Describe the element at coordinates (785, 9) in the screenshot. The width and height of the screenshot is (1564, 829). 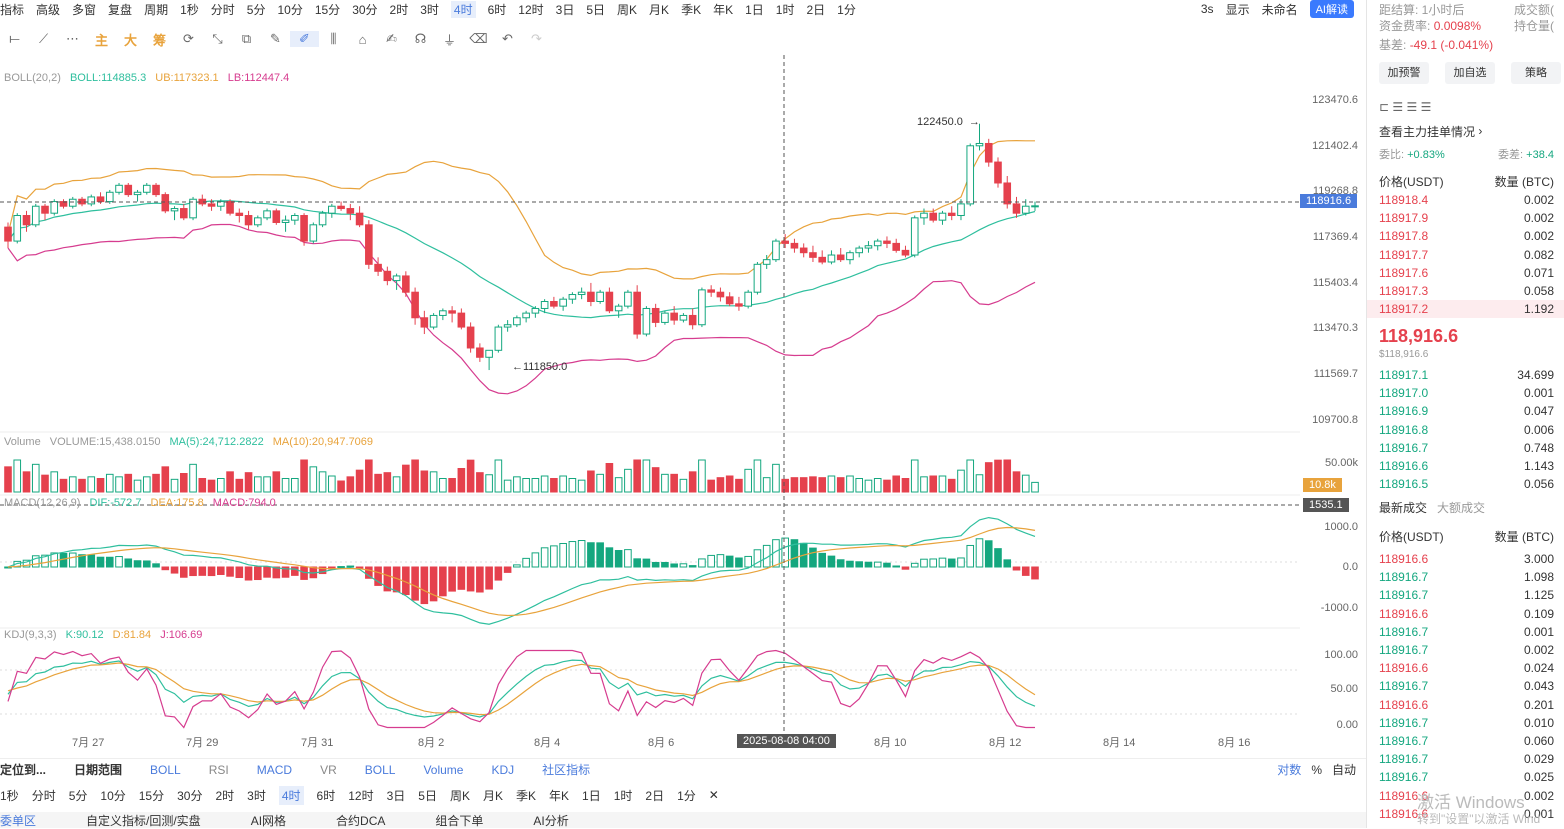
I see `toolbar-item-23: 1时` at that location.